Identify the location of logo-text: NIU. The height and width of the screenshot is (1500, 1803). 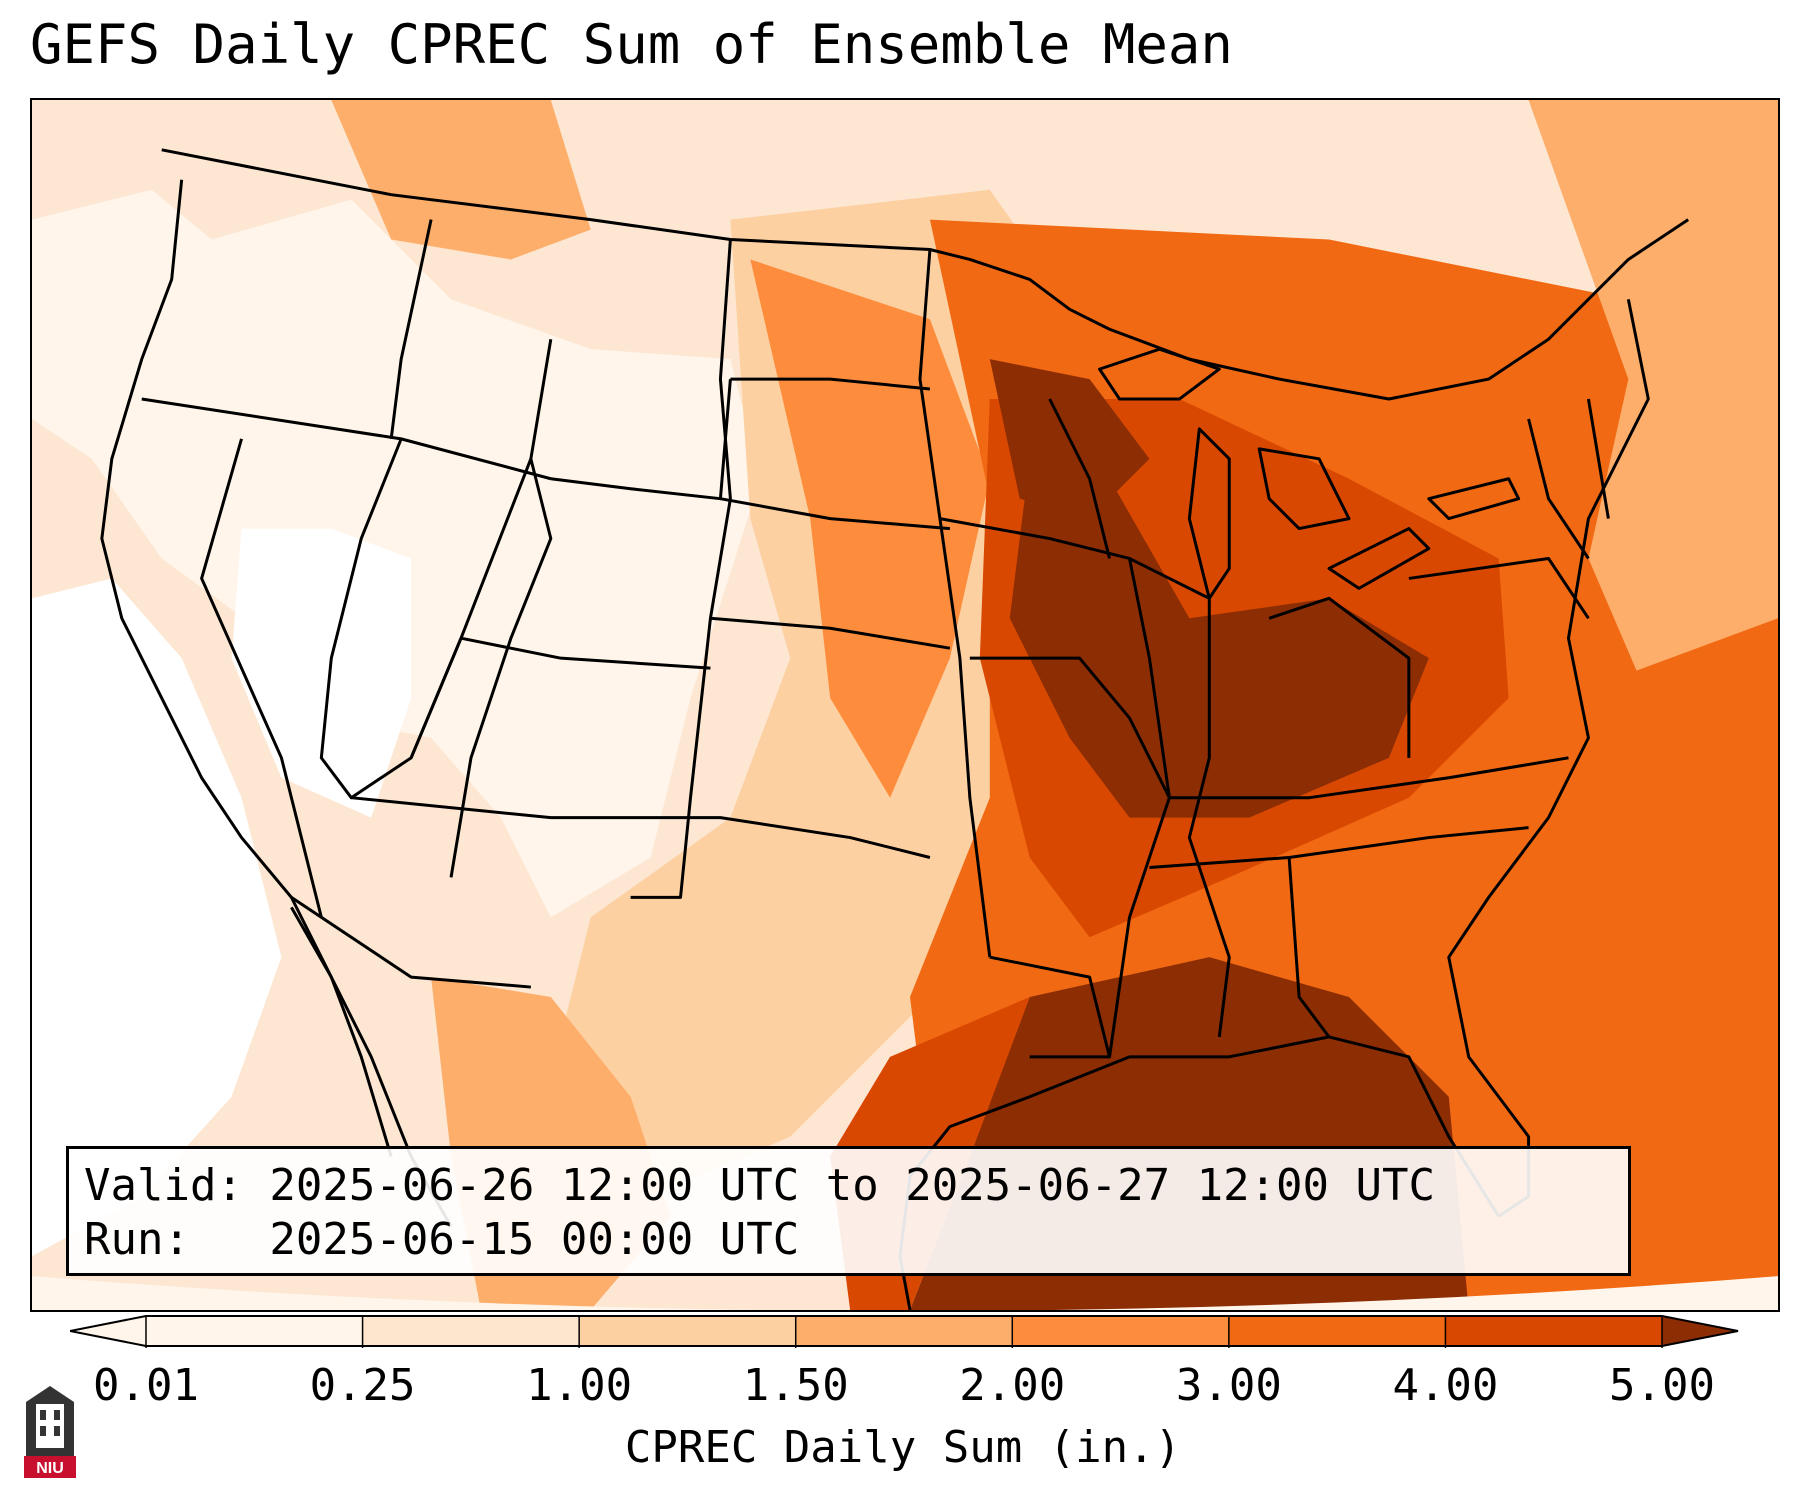
(50, 1468).